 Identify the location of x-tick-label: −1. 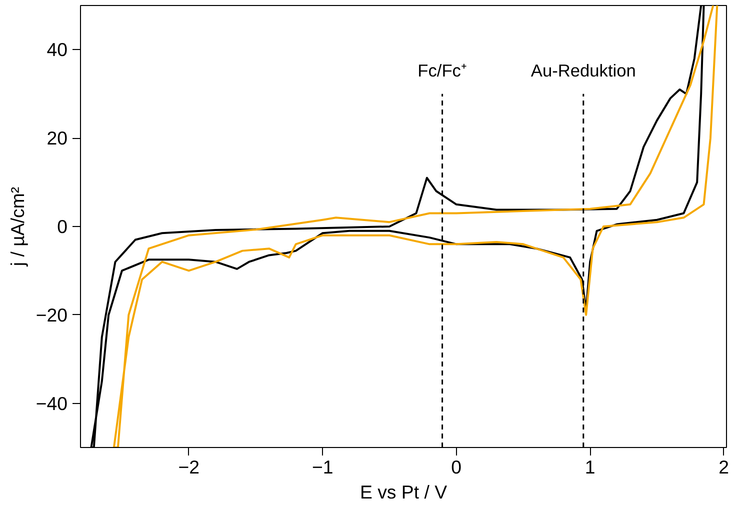
(323, 467).